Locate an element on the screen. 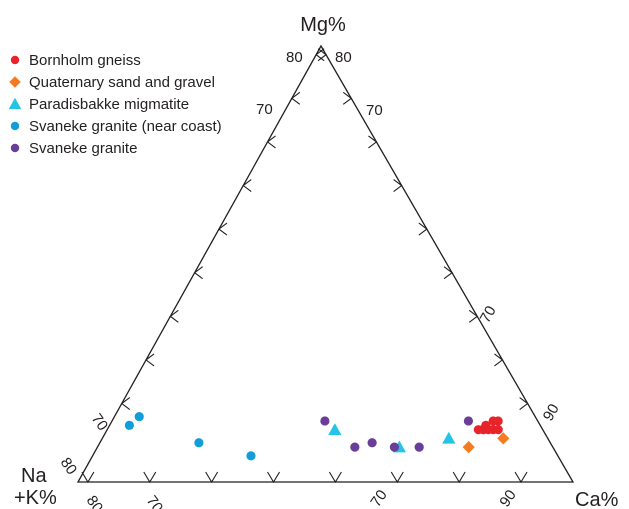 The image size is (629, 509). legend-entry: Paradisbakke migmatite is located at coordinates (109, 104).